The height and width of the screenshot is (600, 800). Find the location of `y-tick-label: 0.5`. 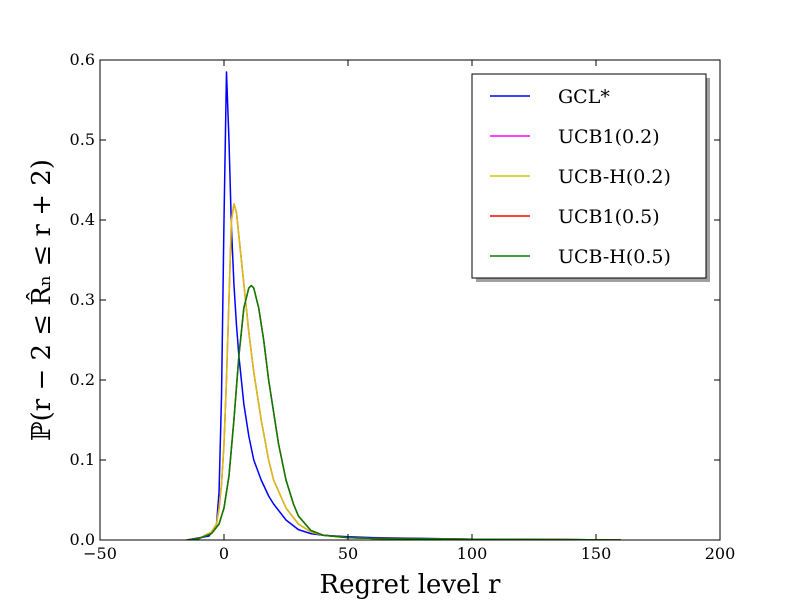

y-tick-label: 0.5 is located at coordinates (82, 139).